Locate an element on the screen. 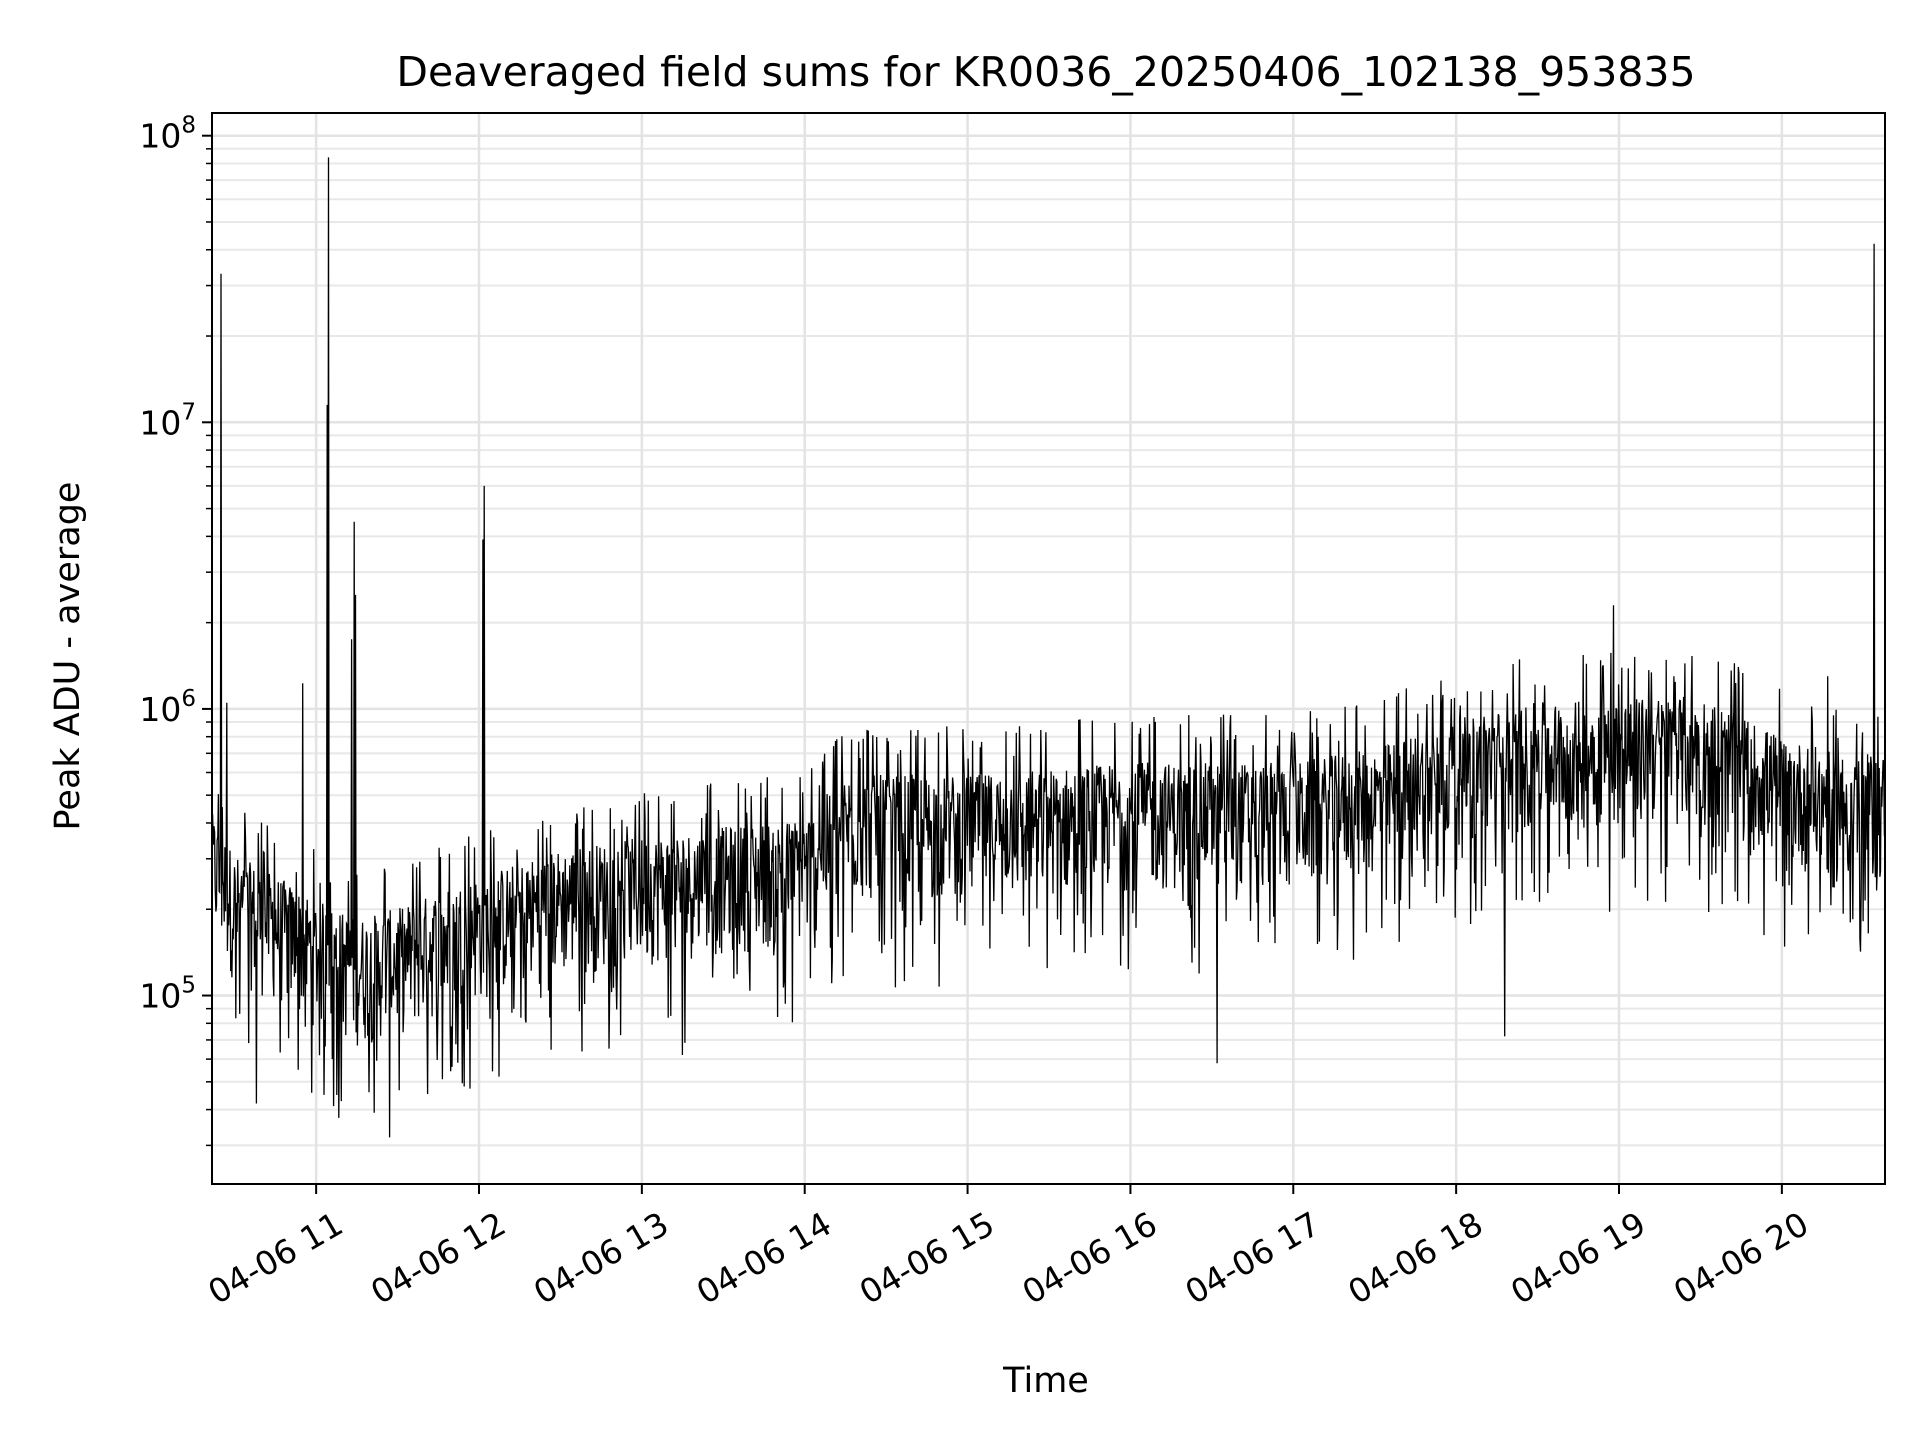 The width and height of the screenshot is (1920, 1440). x-tick-label: 04-06 16 is located at coordinates (1090, 1258).